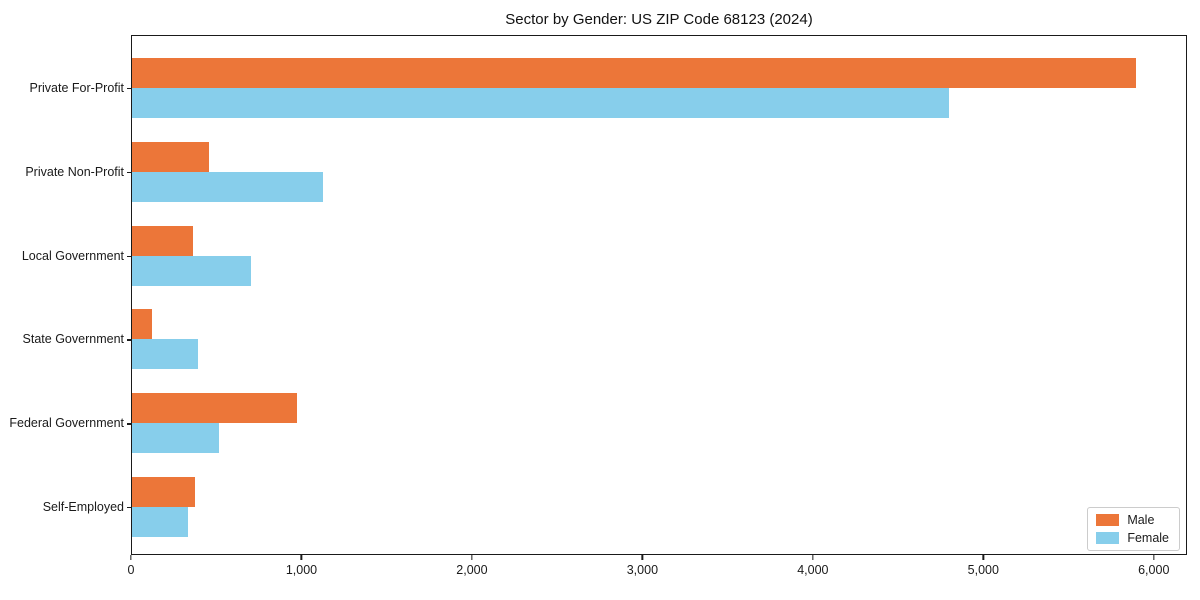 This screenshot has height=600, width=1200. I want to click on female-series-swatch, so click(1108, 537).